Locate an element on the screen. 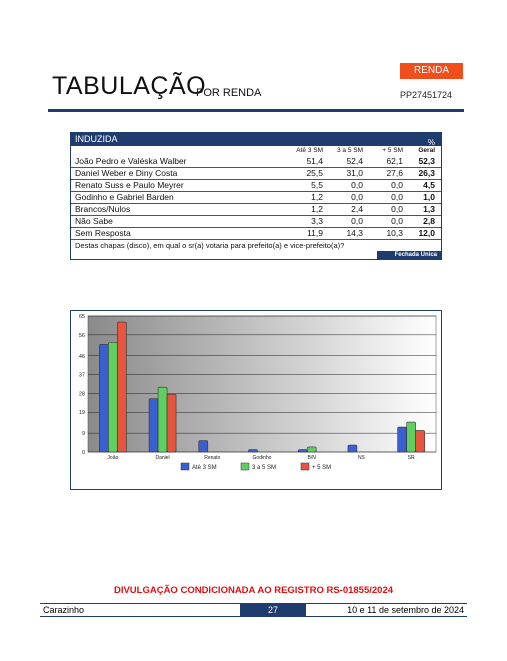  x-tick-label: Daniel is located at coordinates (162, 458).